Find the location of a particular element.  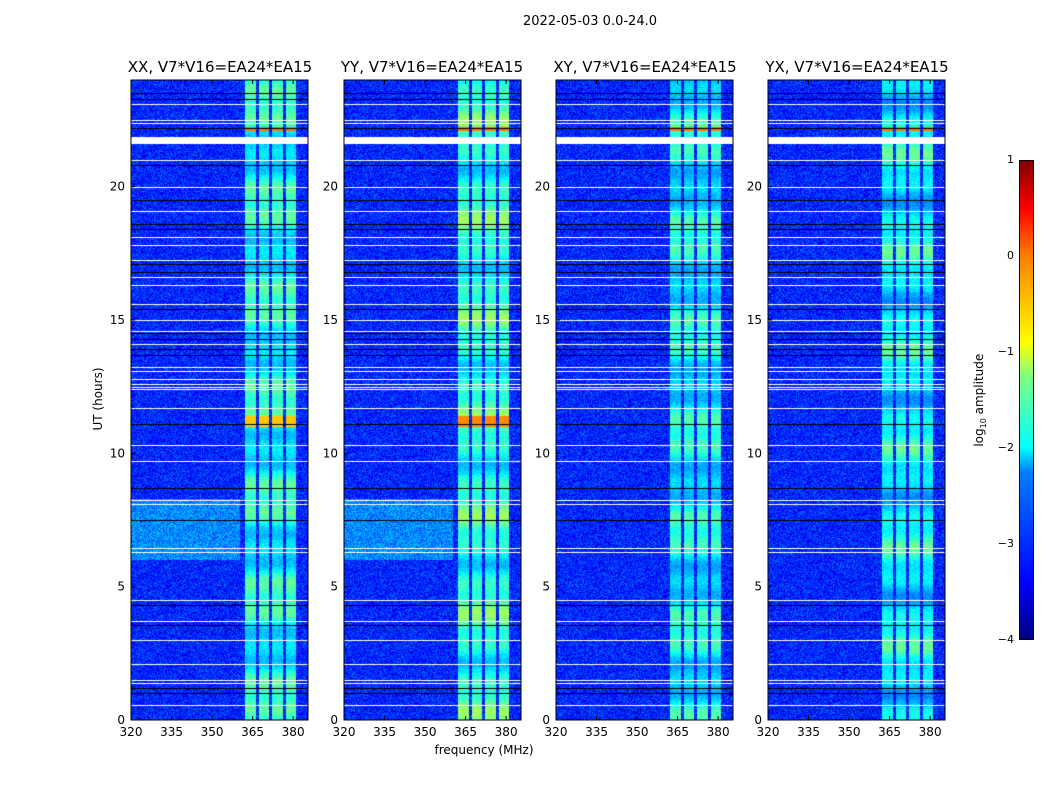

panel-title-yy: YY, V7*V16=EA24*EA15 is located at coordinates (432, 67).